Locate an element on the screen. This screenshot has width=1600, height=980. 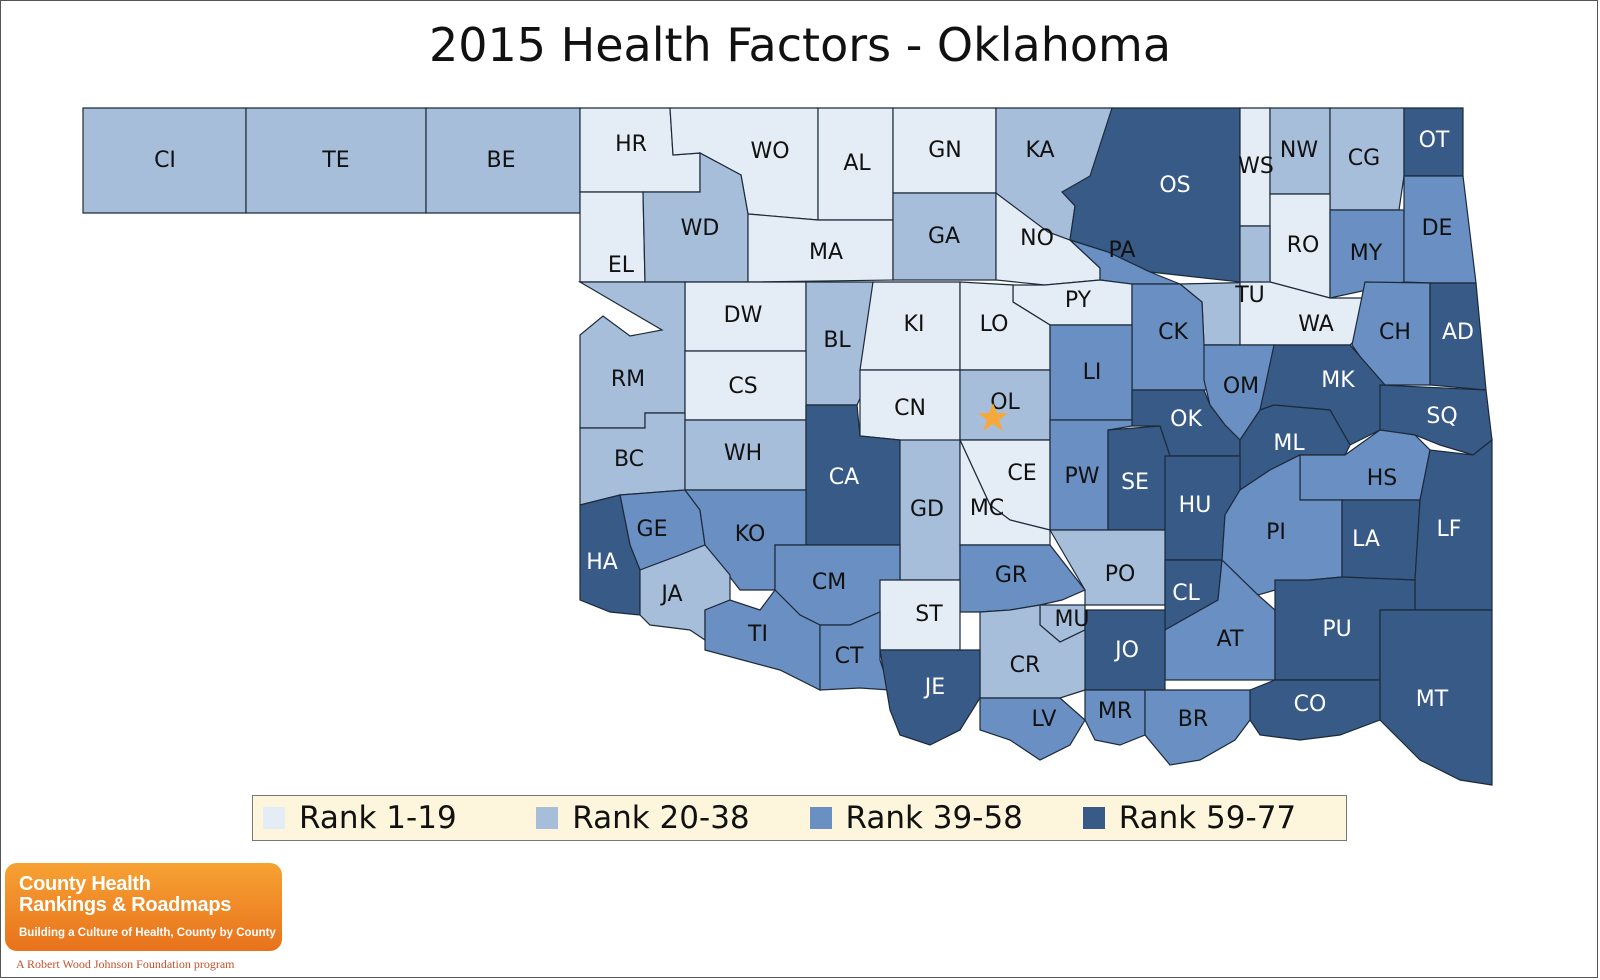
county-label-pw: PW is located at coordinates (1081, 476).